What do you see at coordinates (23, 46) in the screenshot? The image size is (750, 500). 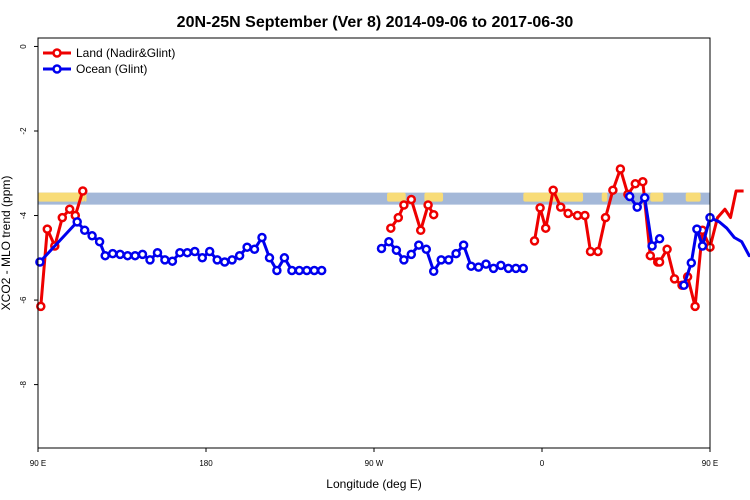 I see `y-tick-label: 0` at bounding box center [23, 46].